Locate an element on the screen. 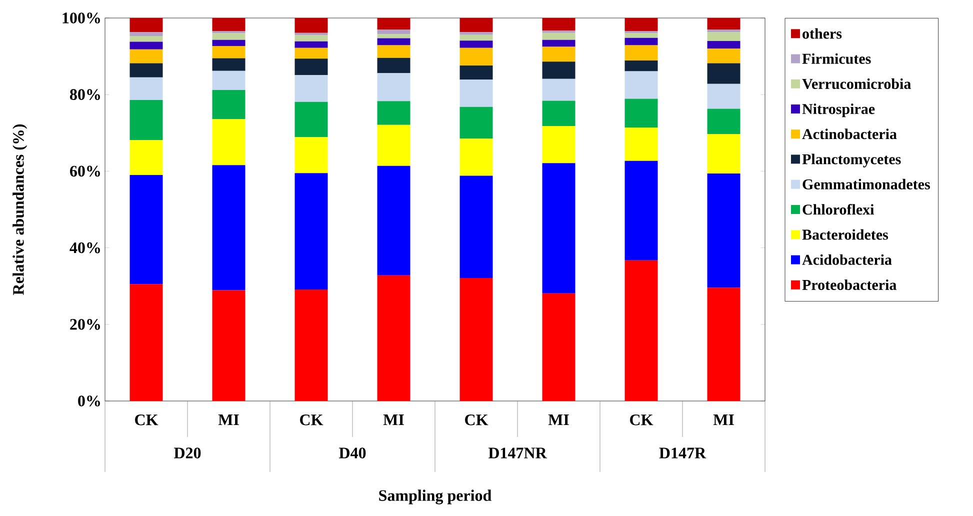  x-axis-title: Sampling period is located at coordinates (435, 497).